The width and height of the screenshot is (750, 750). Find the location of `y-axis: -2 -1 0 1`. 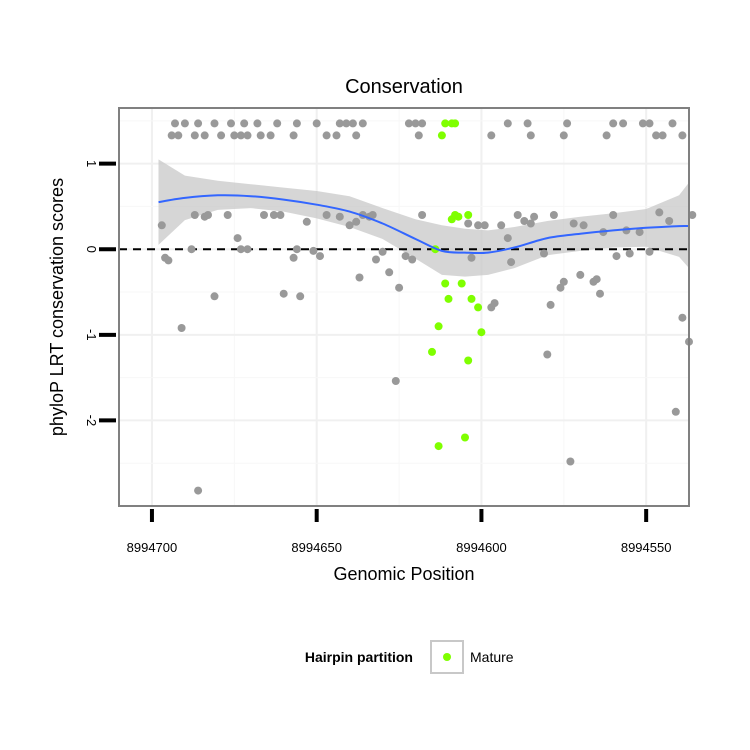

y-axis: -2 -1 0 1 is located at coordinates (100, 293).